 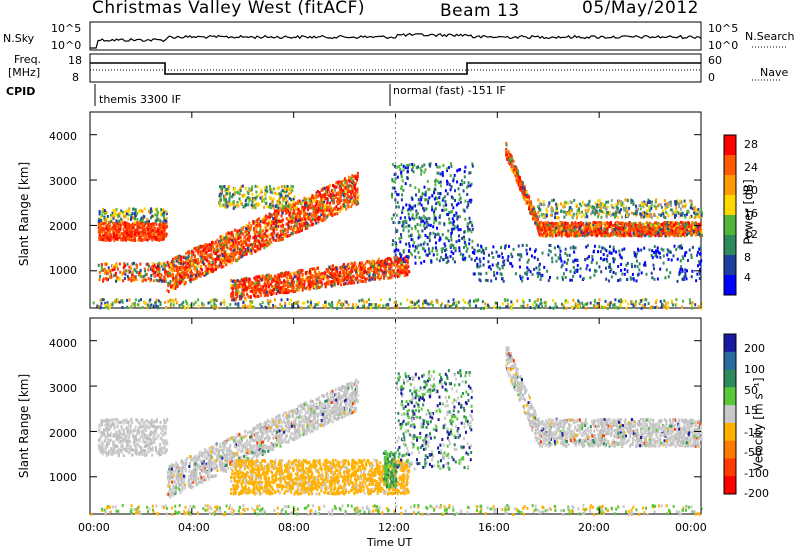 What do you see at coordinates (194, 527) in the screenshot?
I see `time-tick-1: 04:00` at bounding box center [194, 527].